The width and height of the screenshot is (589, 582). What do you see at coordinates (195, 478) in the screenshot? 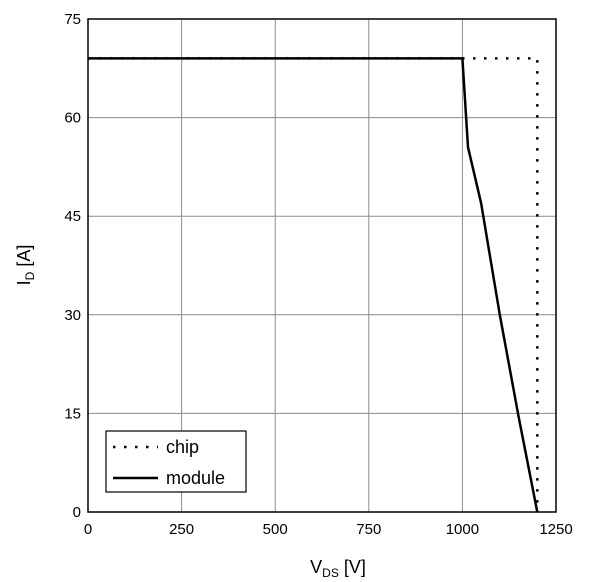
I see `legend-label-module: module` at bounding box center [195, 478].